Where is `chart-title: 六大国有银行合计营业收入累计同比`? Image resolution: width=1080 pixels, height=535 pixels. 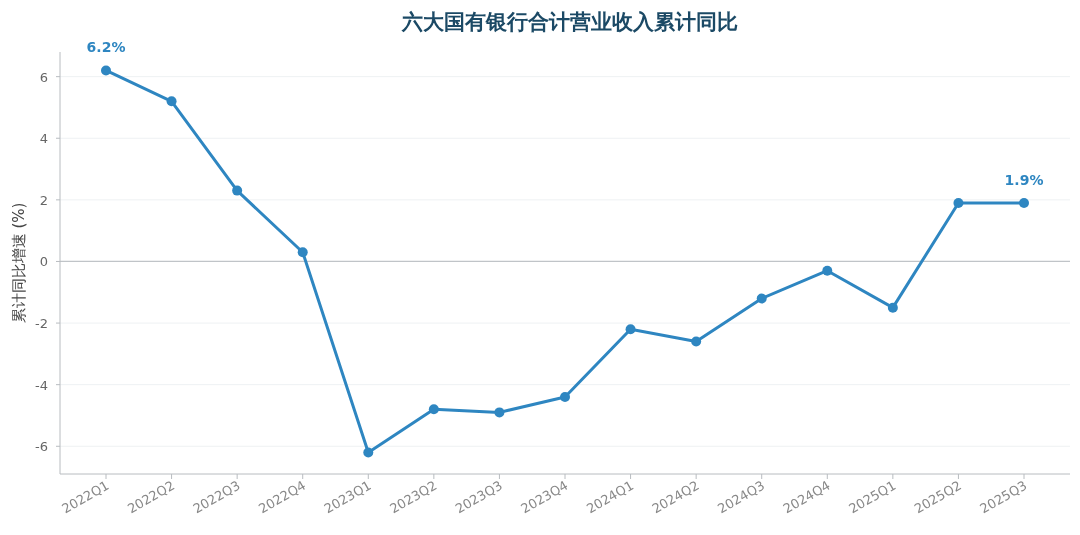 chart-title: 六大国有银行合计营业收入累计同比 is located at coordinates (569, 22).